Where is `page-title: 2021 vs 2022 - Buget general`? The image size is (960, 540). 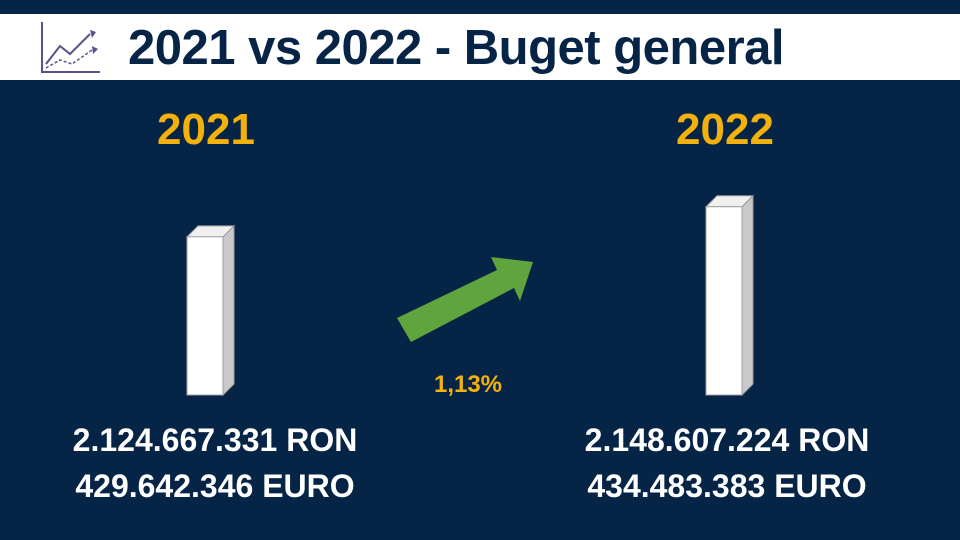 page-title: 2021 vs 2022 - Buget general is located at coordinates (456, 48).